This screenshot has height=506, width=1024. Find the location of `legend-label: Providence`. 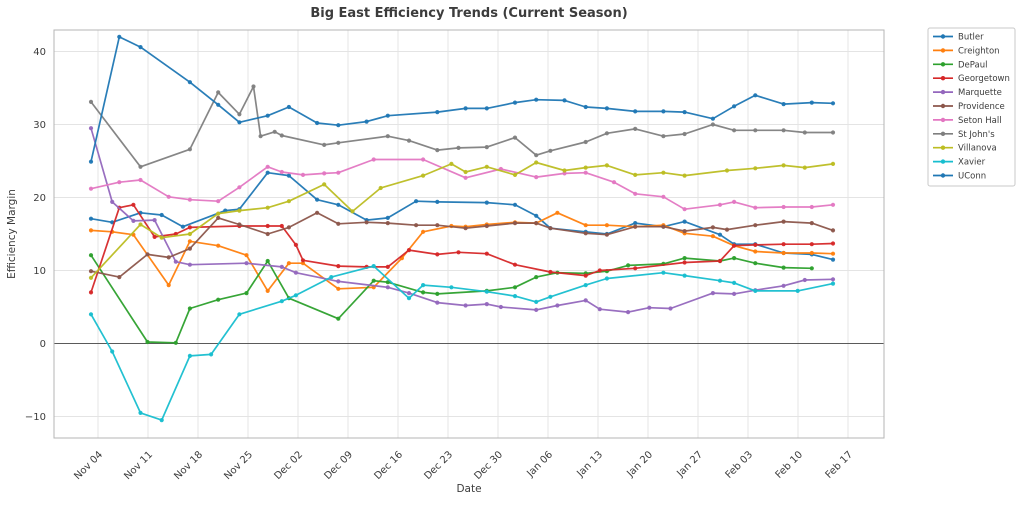

legend-label: Providence is located at coordinates (981, 107).